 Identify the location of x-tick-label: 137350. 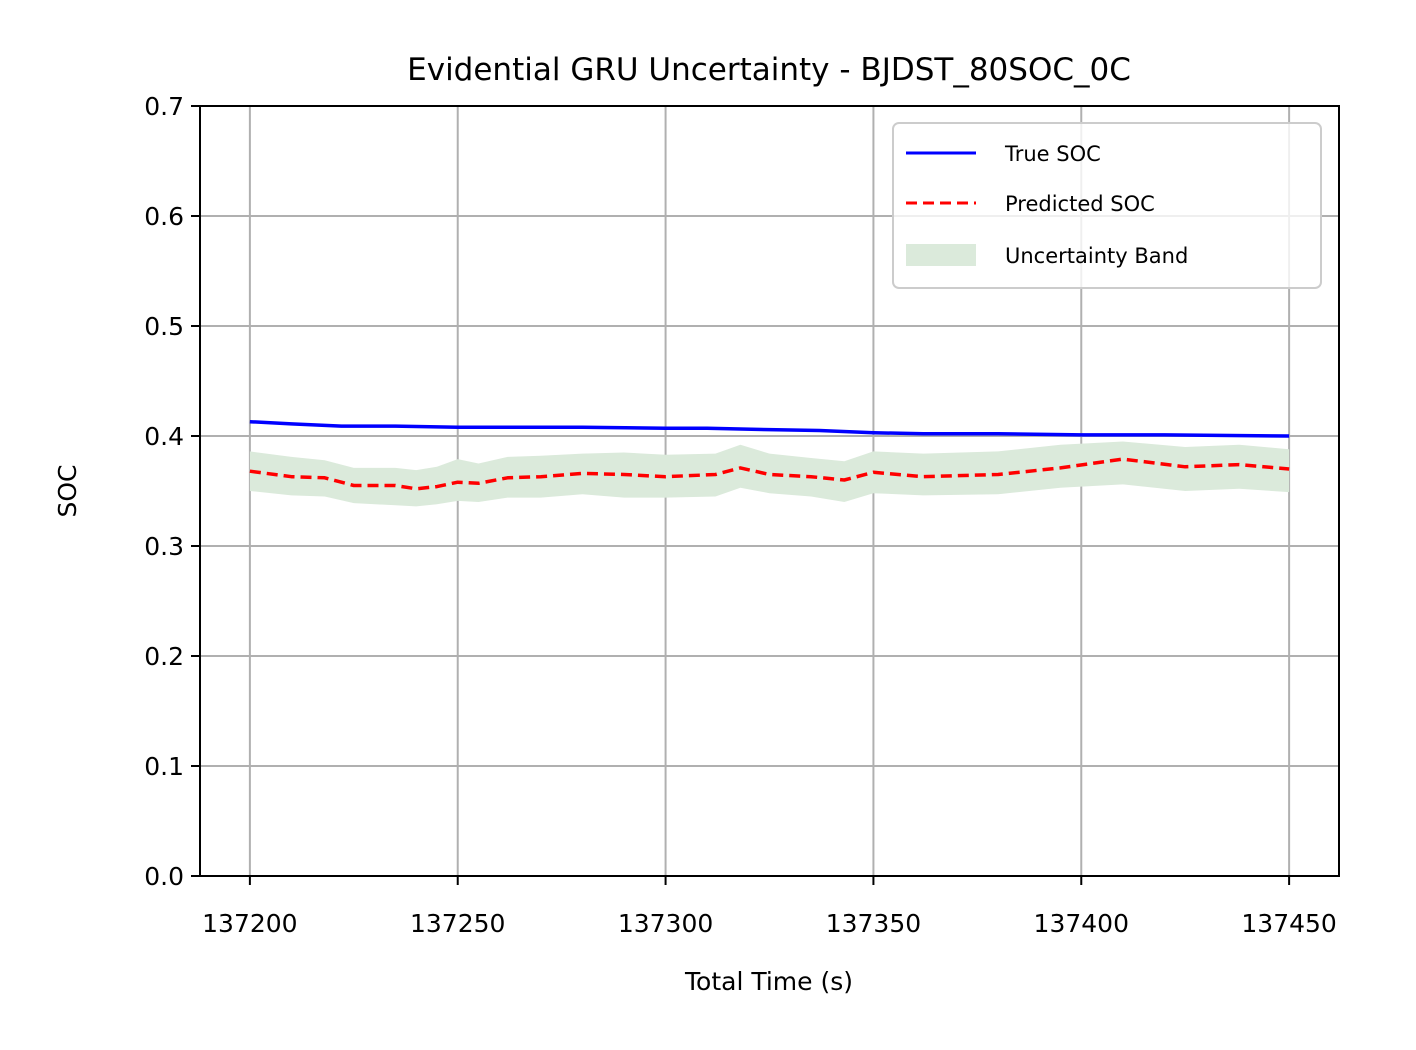
(873, 923).